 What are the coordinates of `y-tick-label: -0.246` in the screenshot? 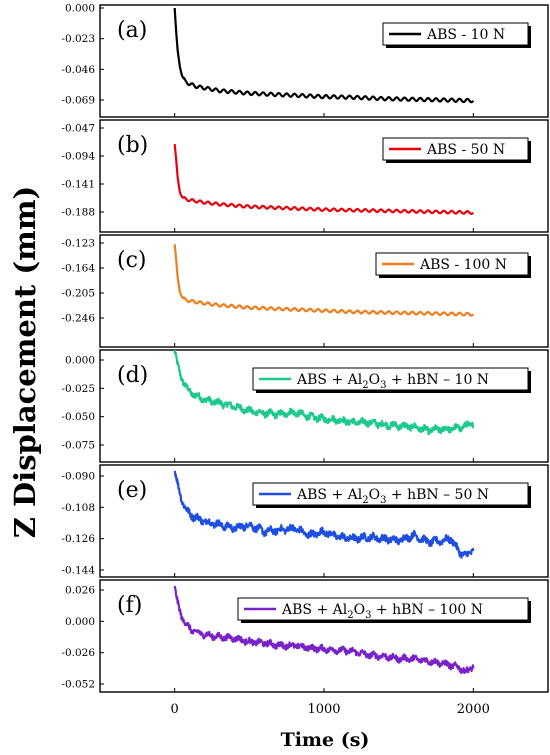 It's located at (78, 319).